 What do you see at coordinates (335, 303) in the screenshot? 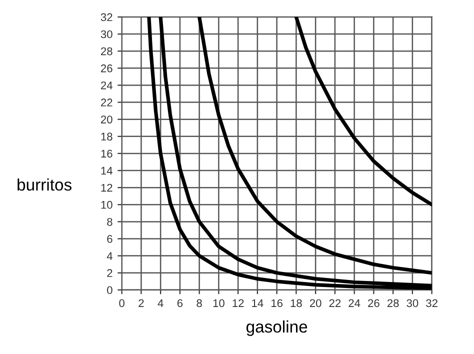
I see `x-tick-label: 22` at bounding box center [335, 303].